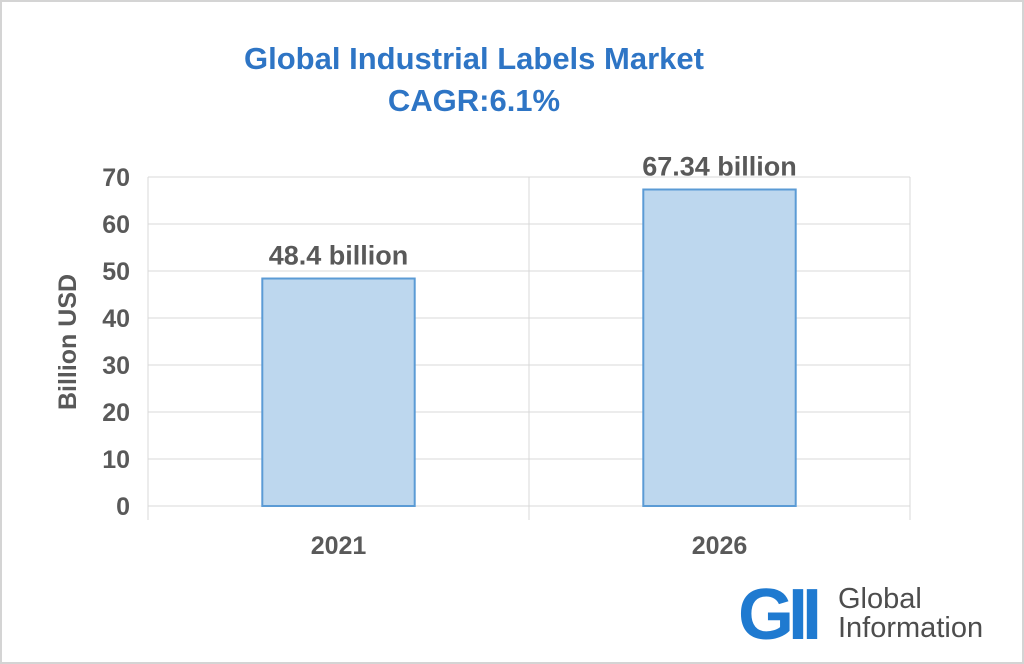  Describe the element at coordinates (880, 599) in the screenshot. I see `logo-line-1: Global` at that location.